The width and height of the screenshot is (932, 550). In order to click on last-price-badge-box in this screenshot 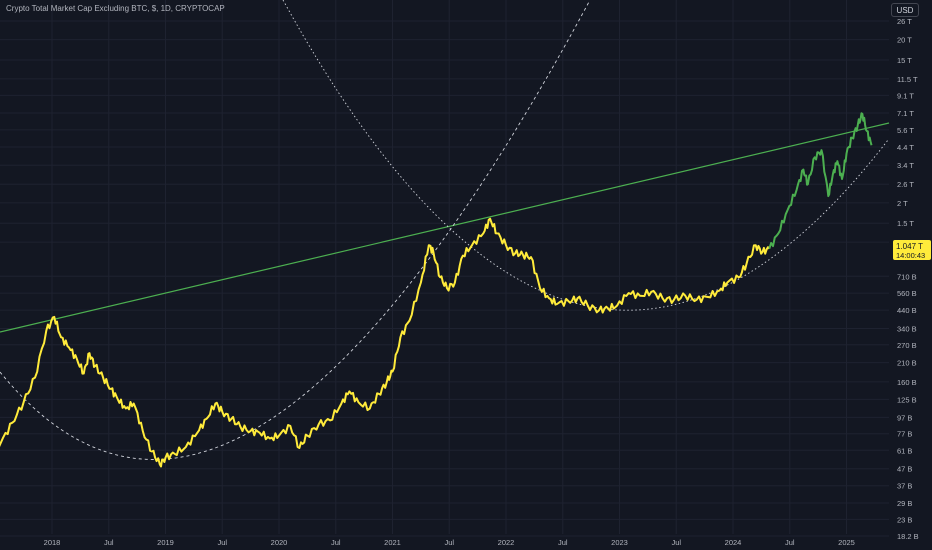, I will do `click(912, 250)`.